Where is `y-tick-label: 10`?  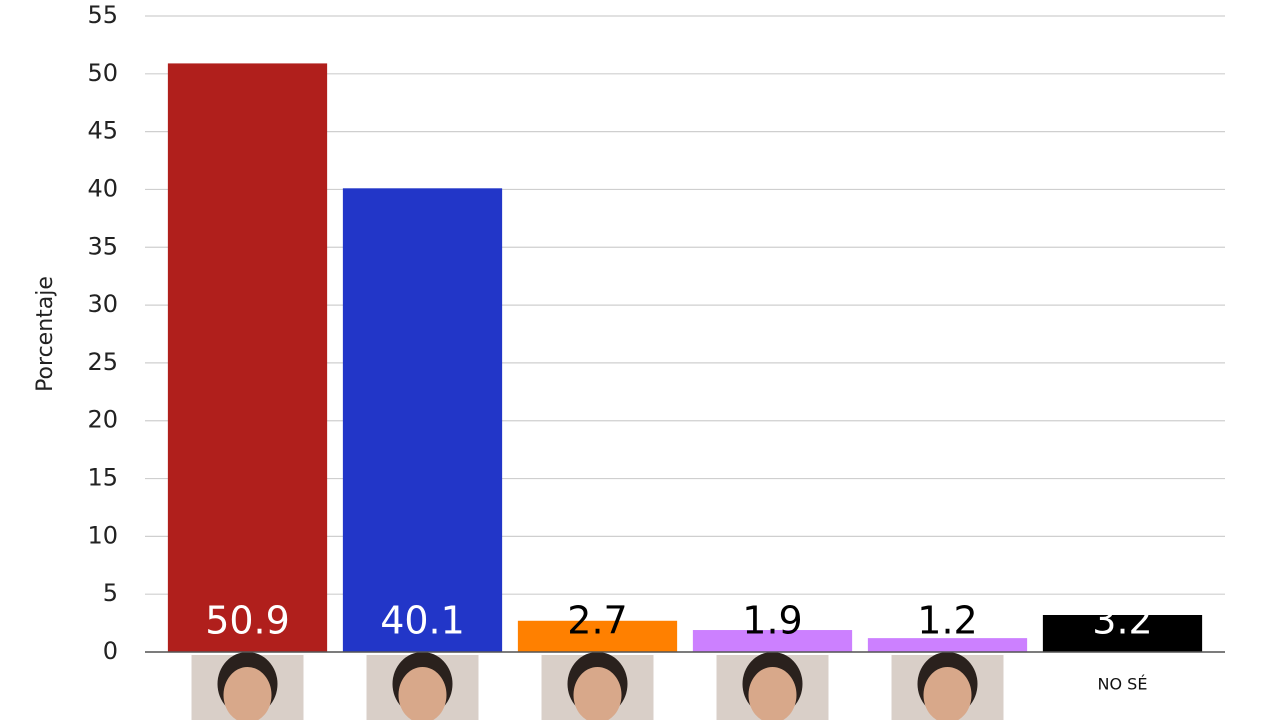 y-tick-label: 10 is located at coordinates (102, 535).